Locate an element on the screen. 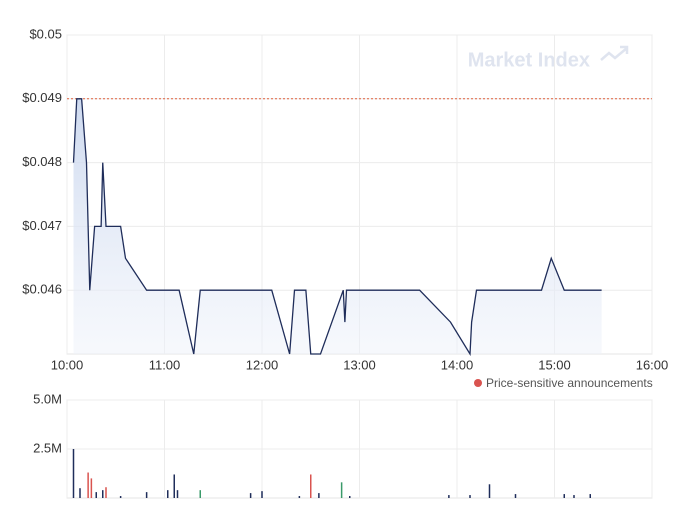 This screenshot has height=520, width=686. y-tick-label: $0.048 is located at coordinates (42, 161).